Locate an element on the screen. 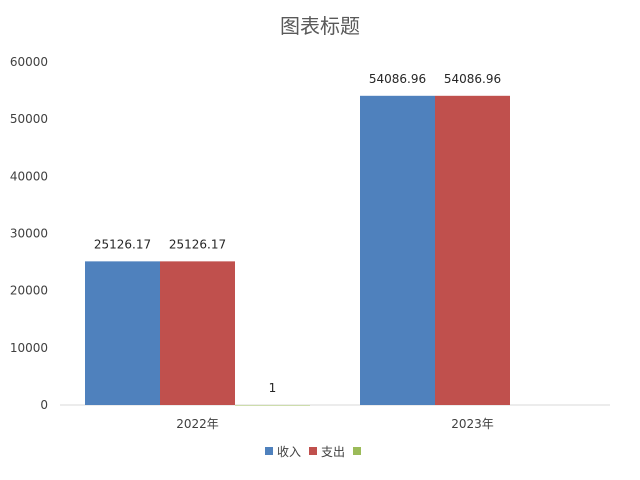 The width and height of the screenshot is (640, 480). y-tick-label: 0 is located at coordinates (44, 405).